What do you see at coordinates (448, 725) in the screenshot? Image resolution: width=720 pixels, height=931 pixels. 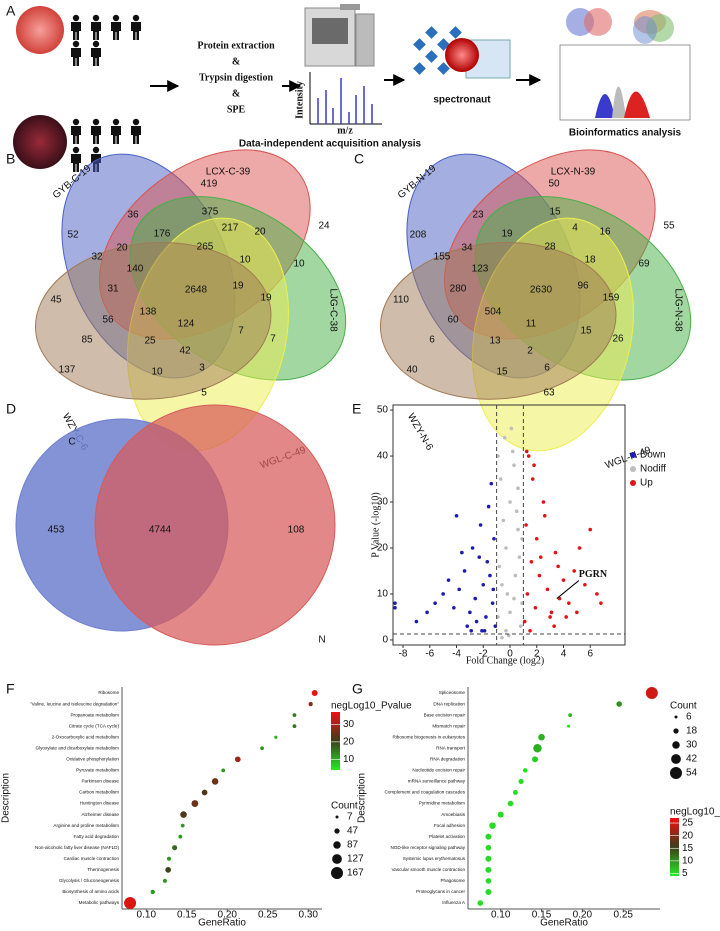 I see `y-tick-label: Mismatch repair` at bounding box center [448, 725].